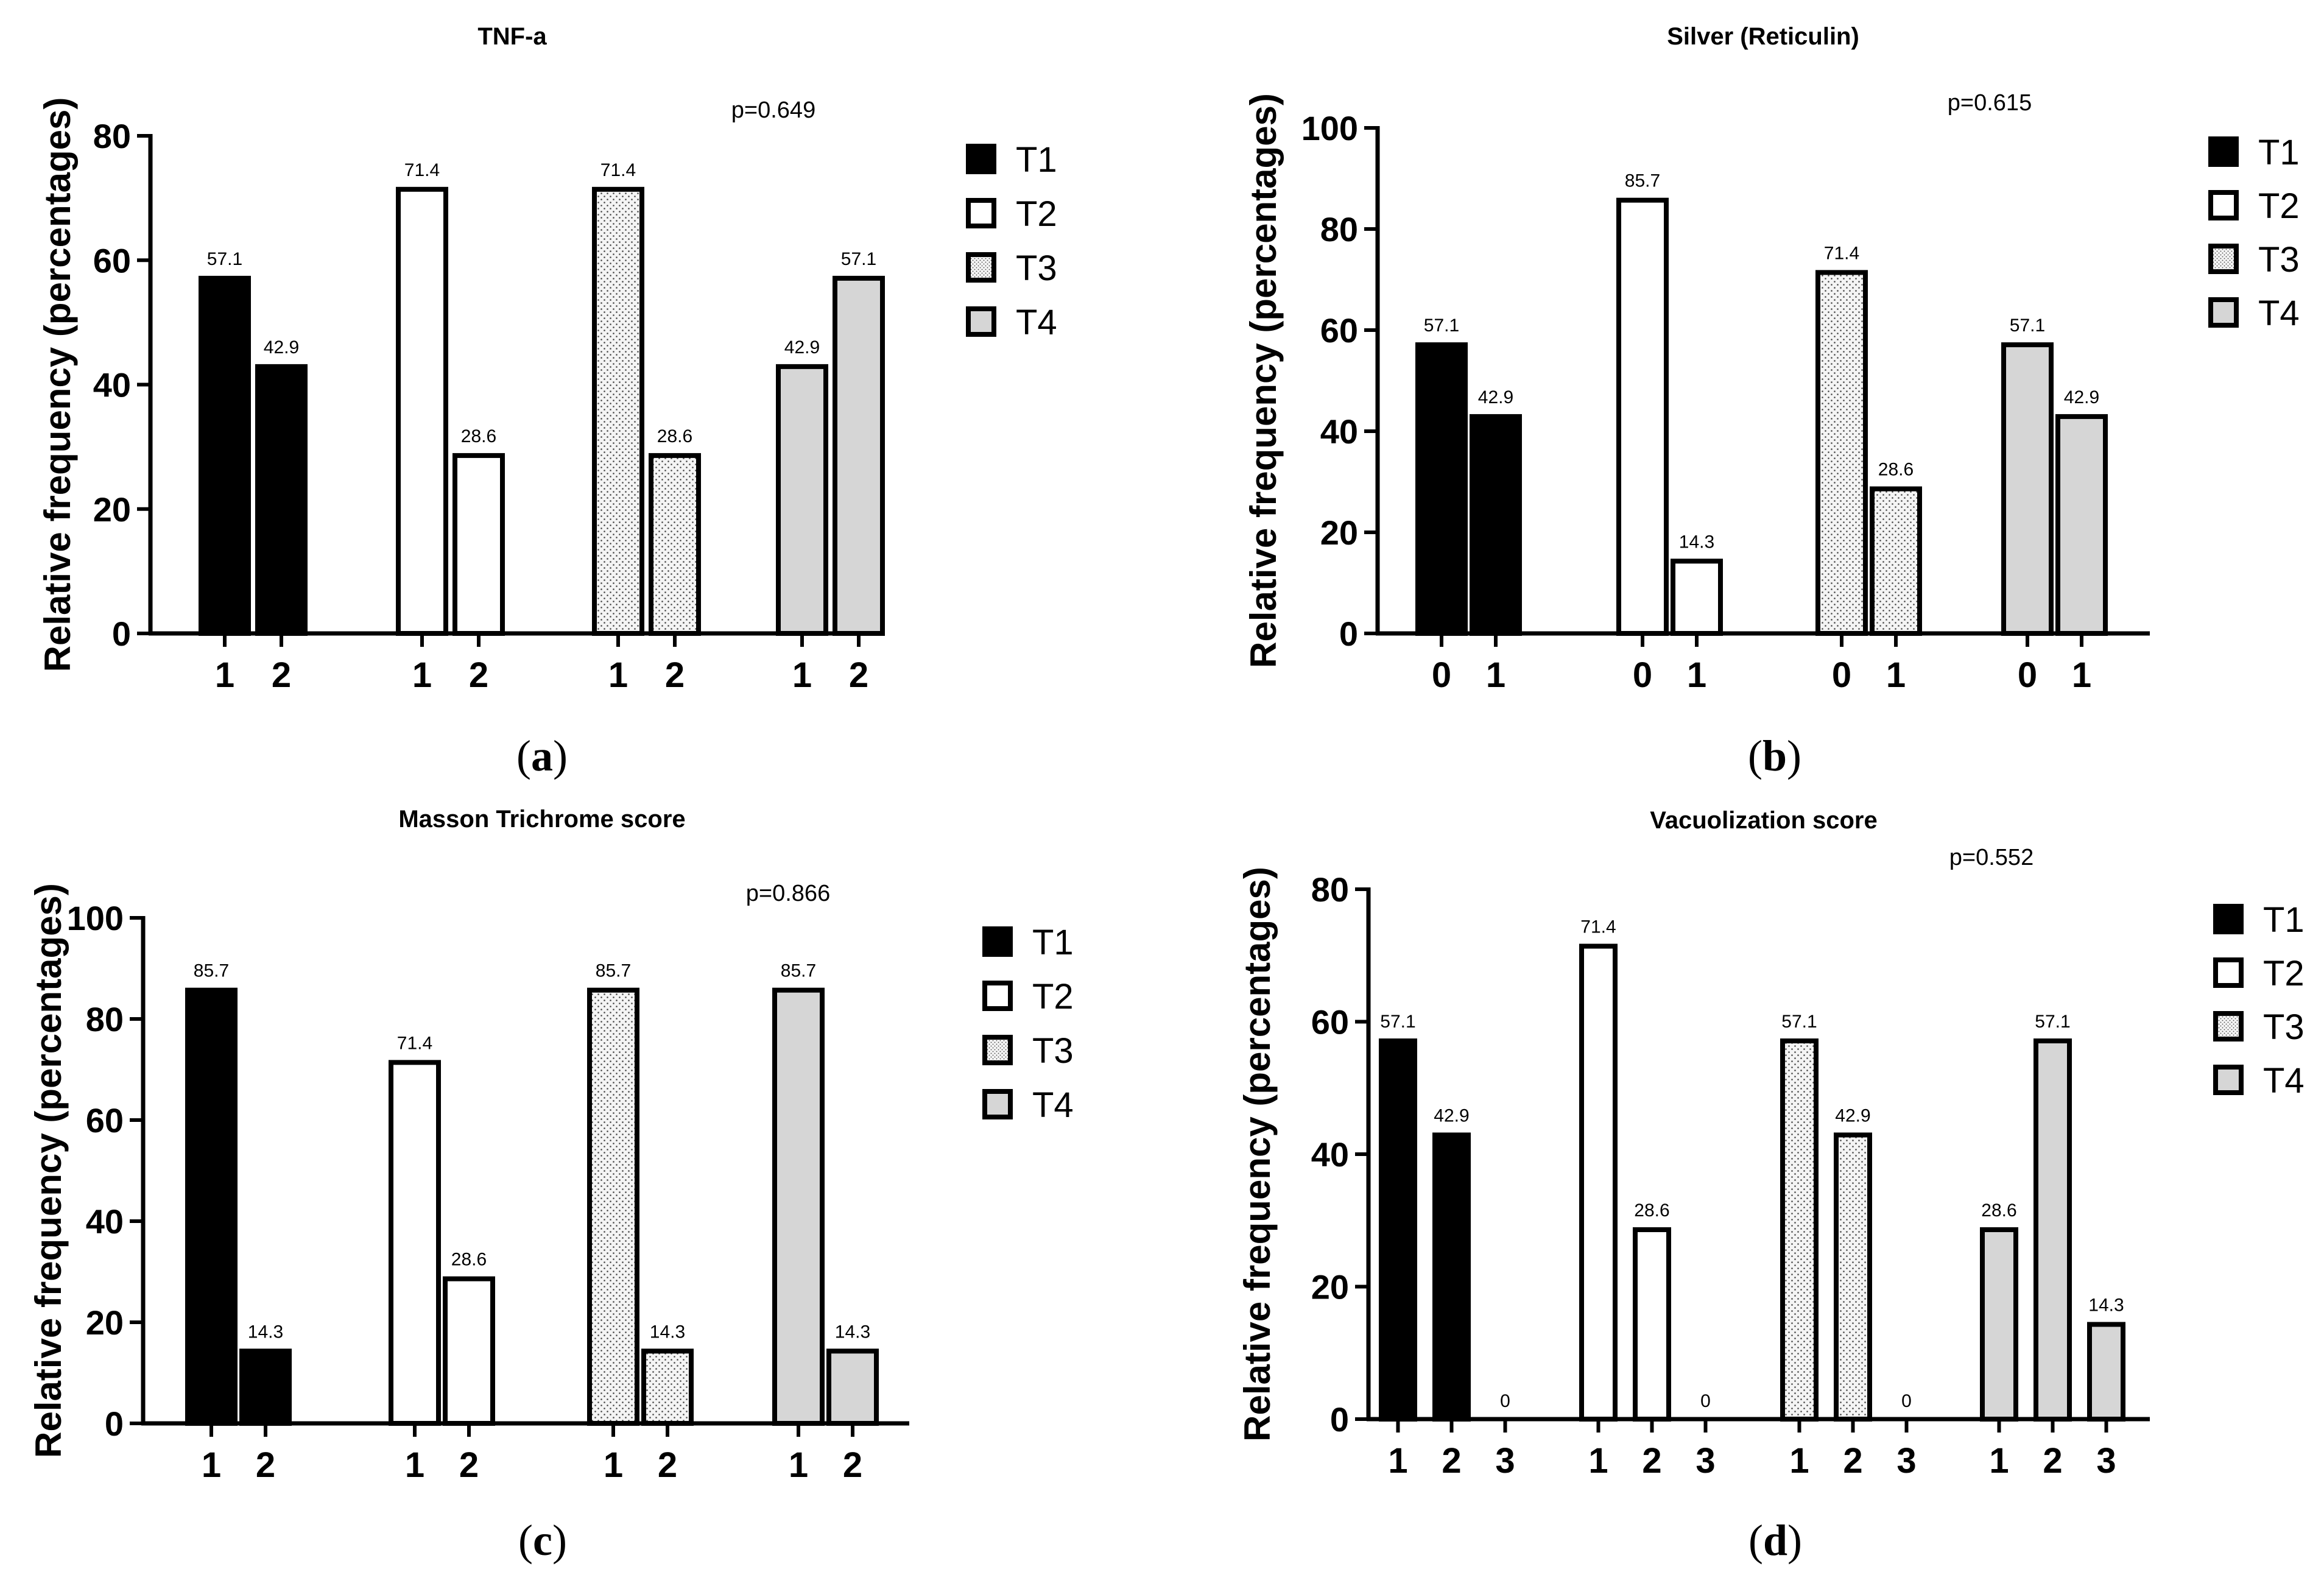 Image resolution: width=2324 pixels, height=1586 pixels. What do you see at coordinates (542, 755) in the screenshot?
I see `panel-caption: (a)` at bounding box center [542, 755].